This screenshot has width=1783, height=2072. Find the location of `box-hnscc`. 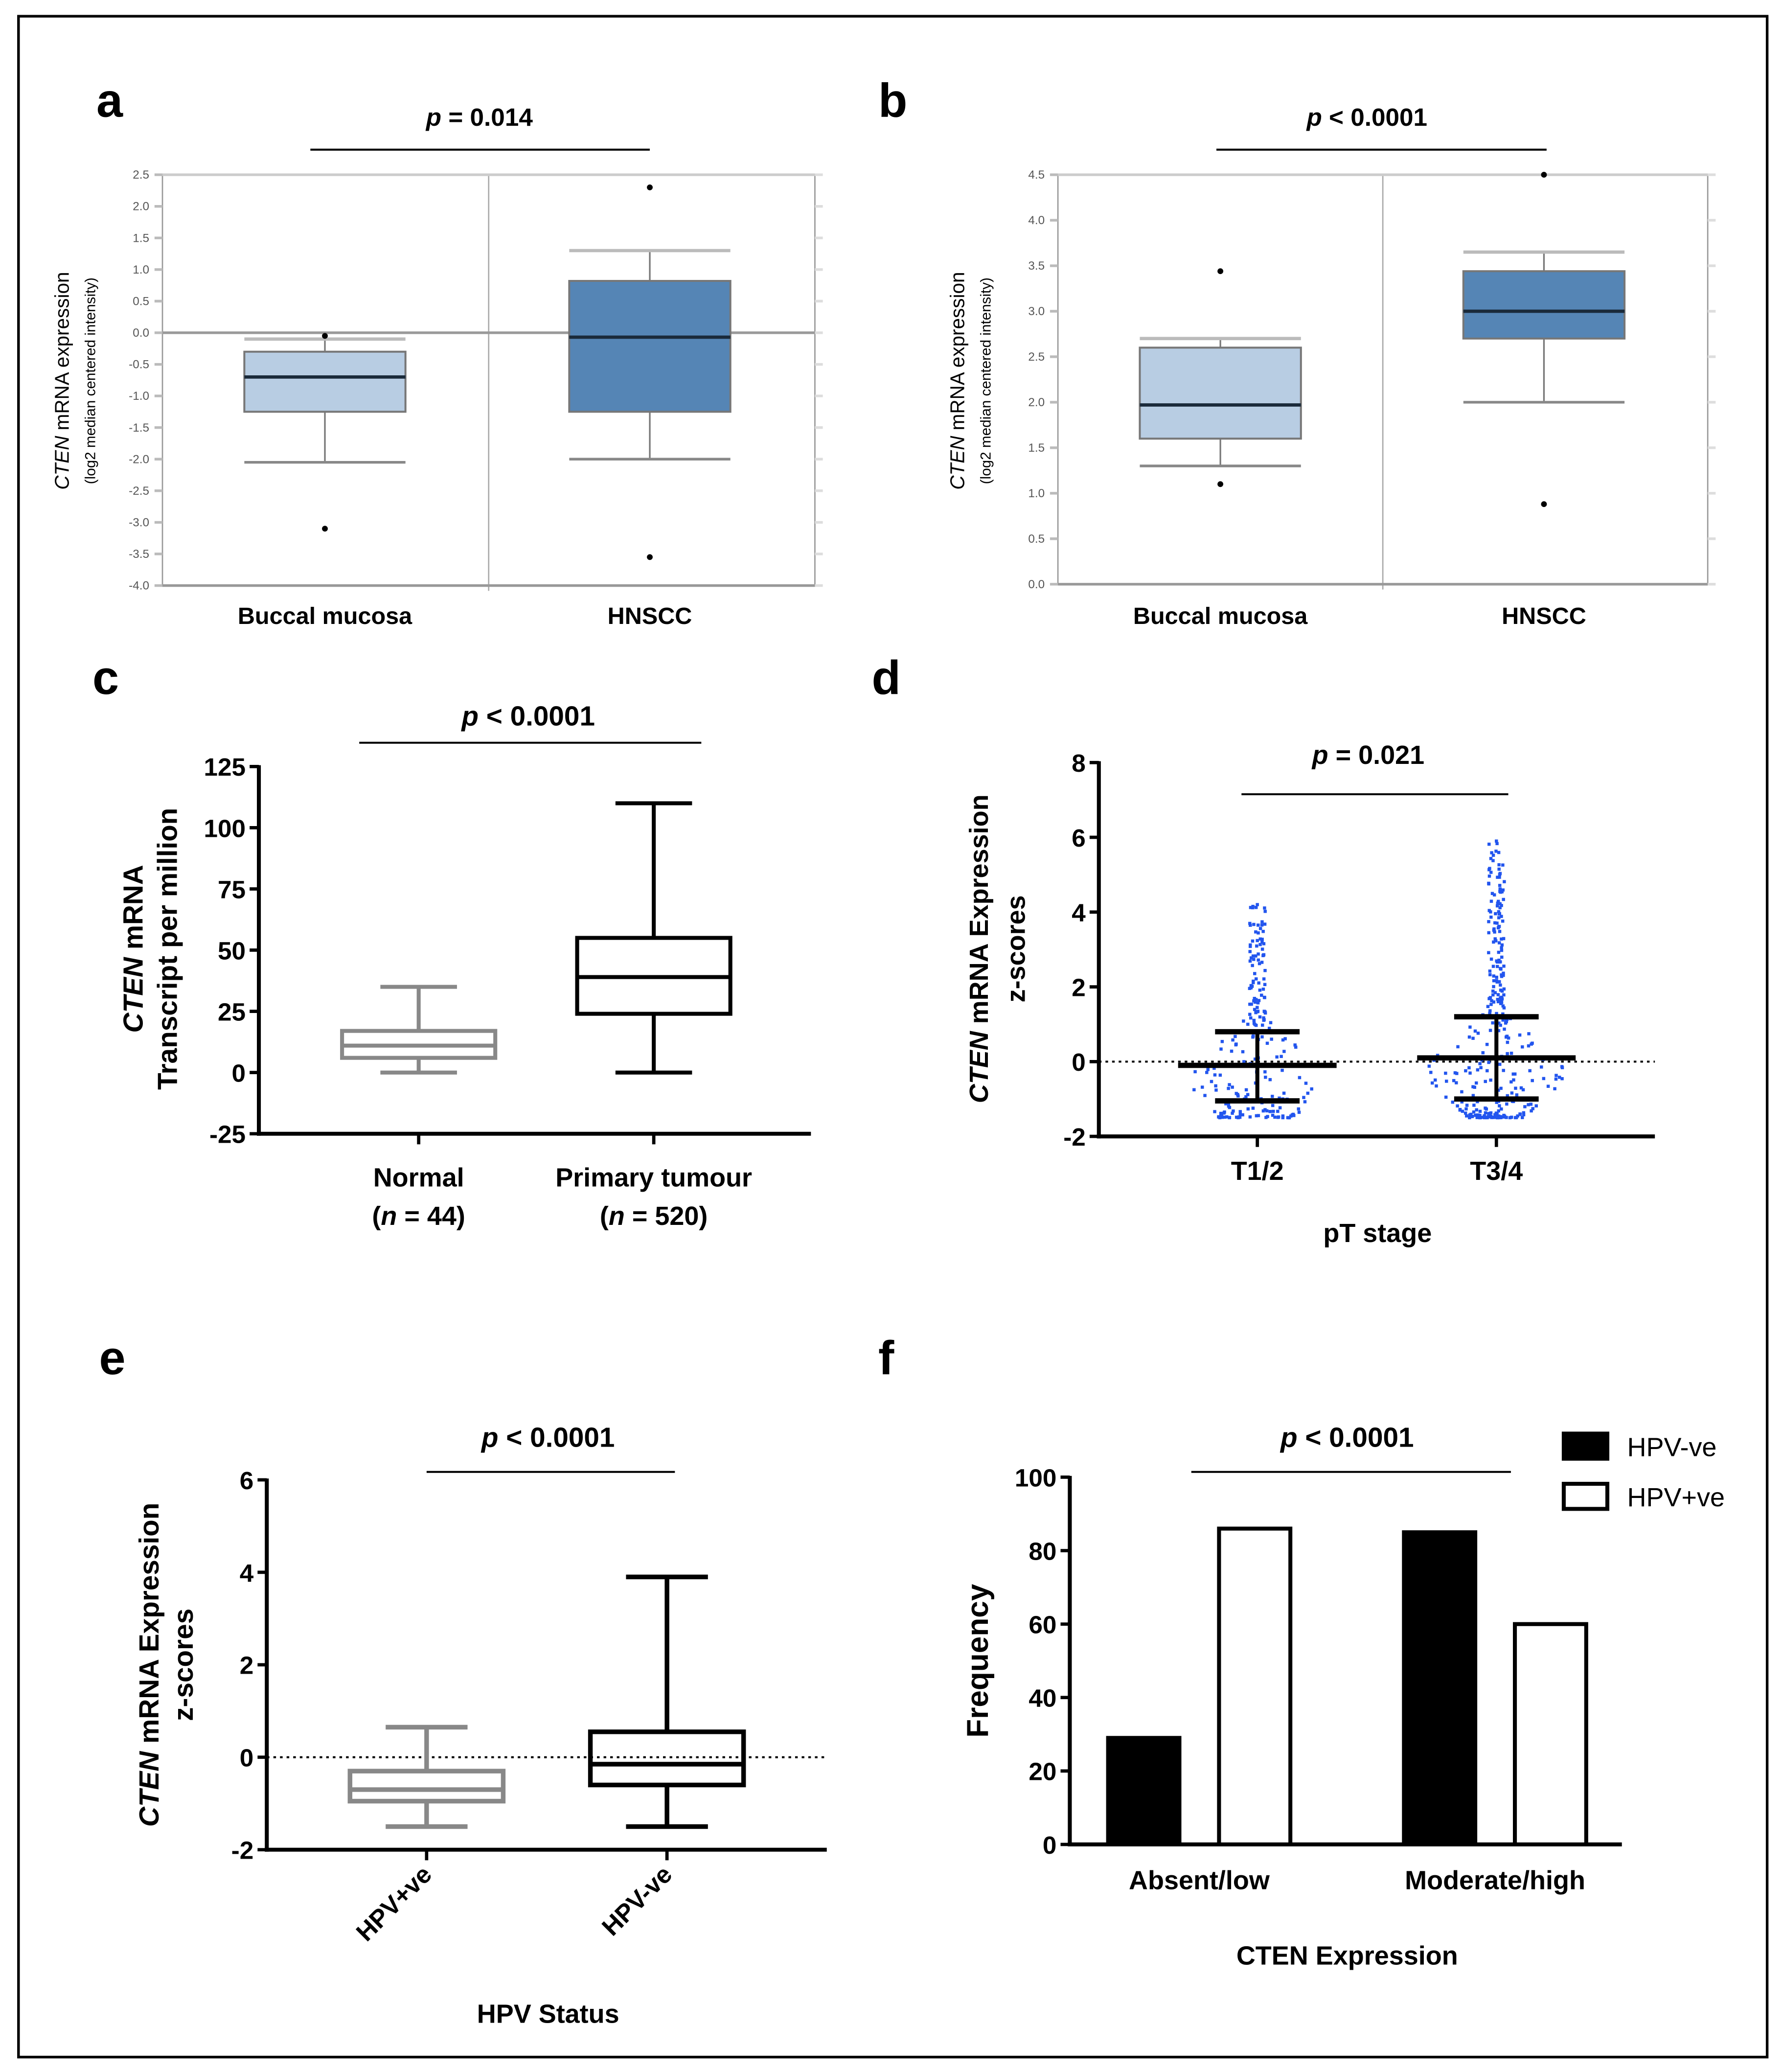

box-hnscc is located at coordinates (649, 346).